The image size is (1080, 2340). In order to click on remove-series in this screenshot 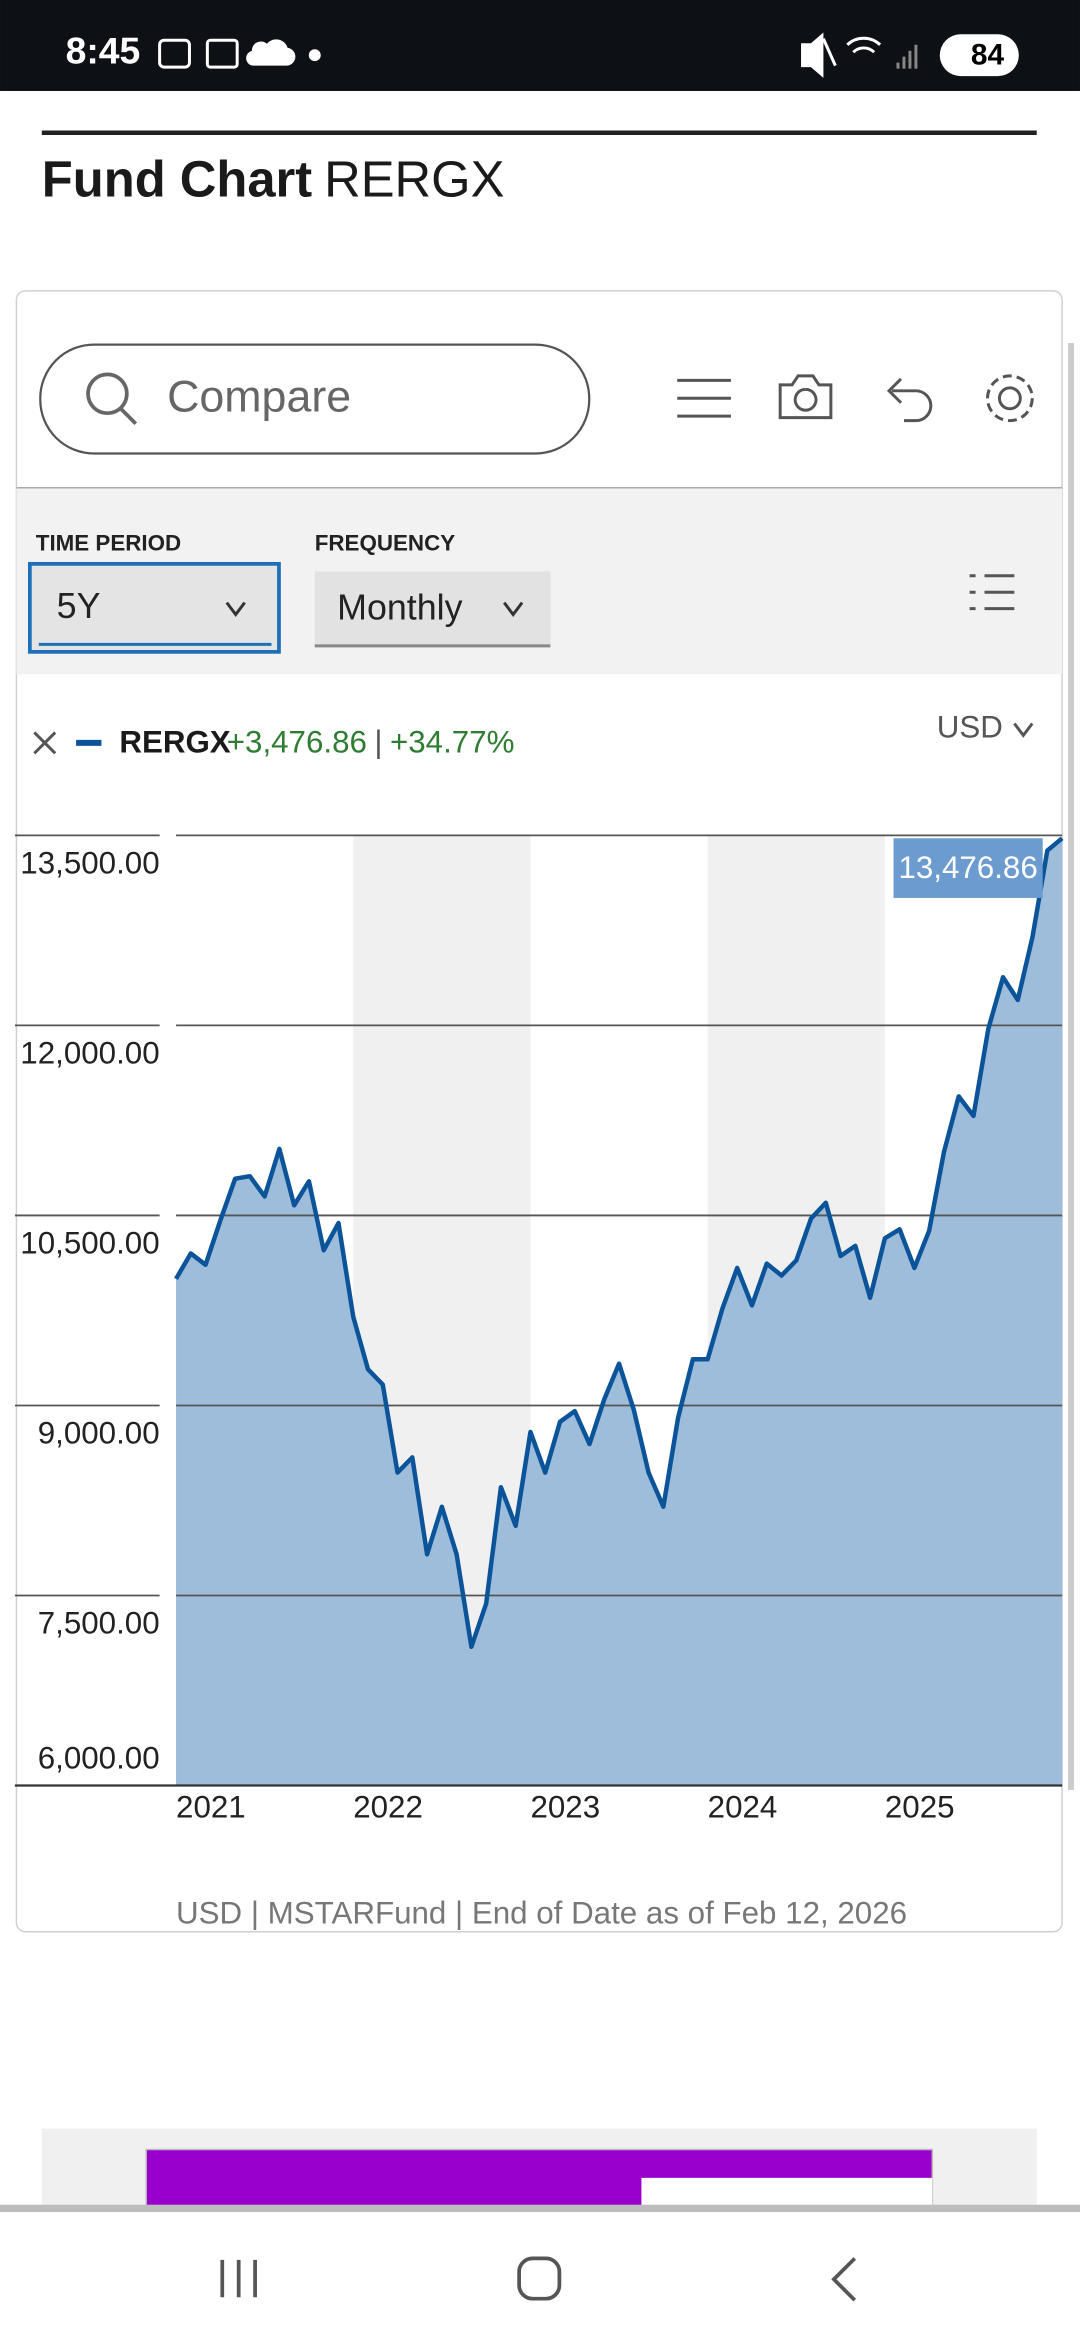, I will do `click(45, 743)`.